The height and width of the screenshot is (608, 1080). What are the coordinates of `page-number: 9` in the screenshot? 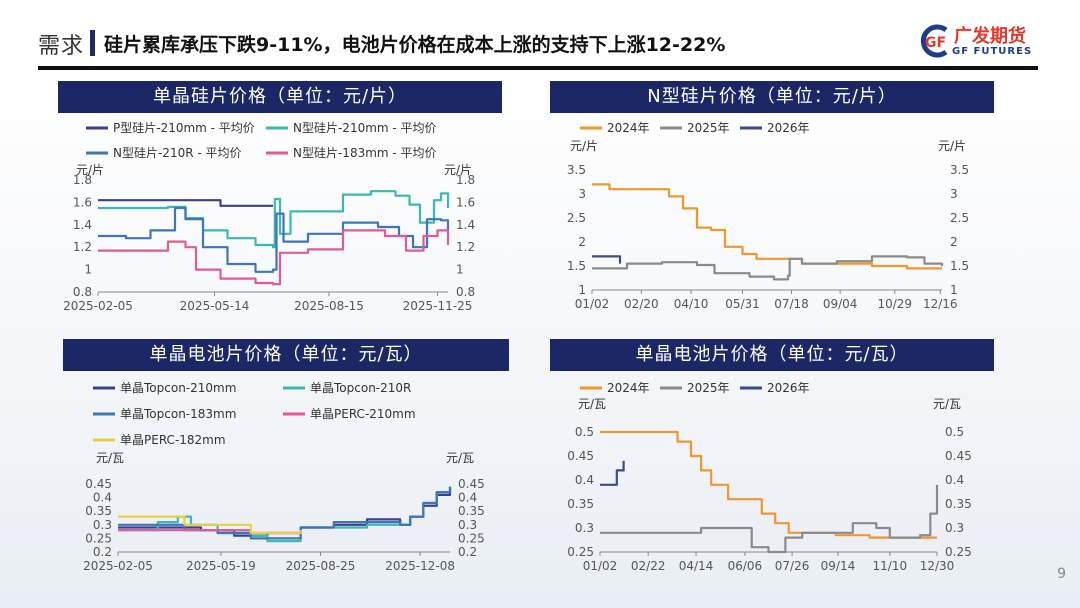 It's located at (1061, 574).